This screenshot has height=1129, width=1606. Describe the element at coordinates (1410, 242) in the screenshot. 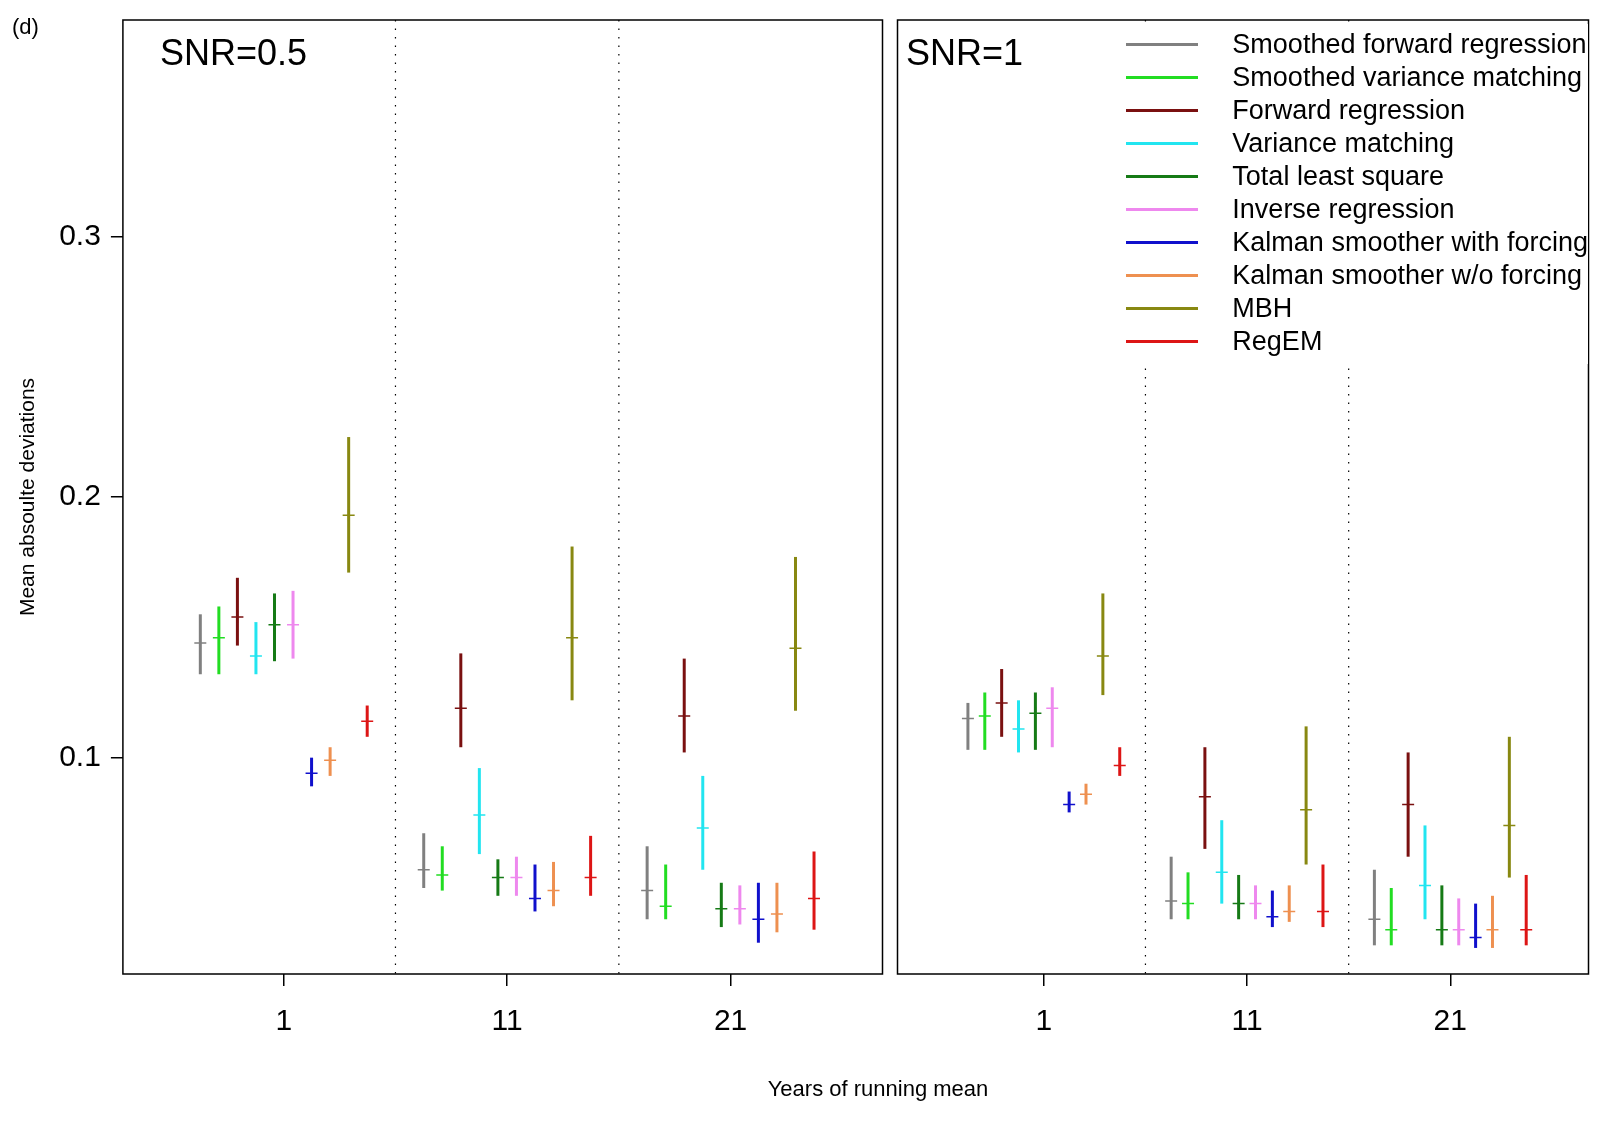

I see `legend-label: Kalman smoother with forcing` at that location.